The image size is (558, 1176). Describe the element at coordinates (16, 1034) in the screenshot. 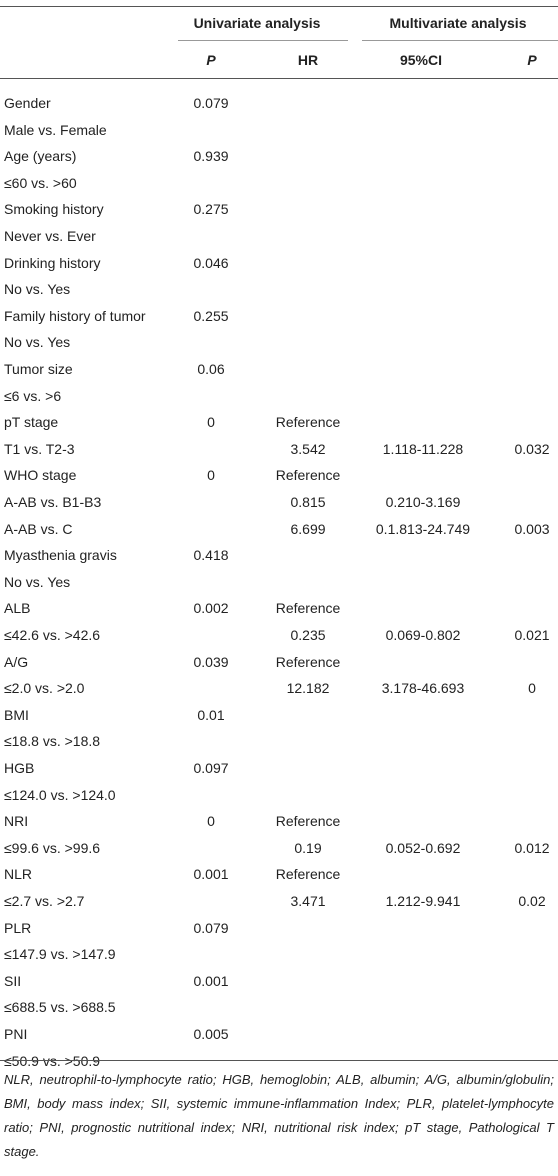

I see `row-label: PNI` at that location.